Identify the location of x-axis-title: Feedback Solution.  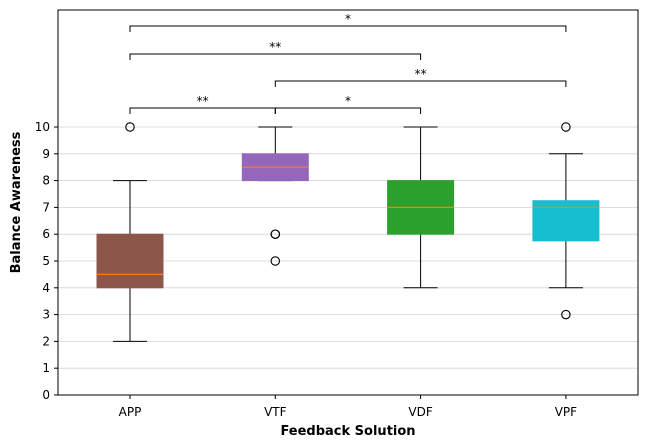
(347, 431).